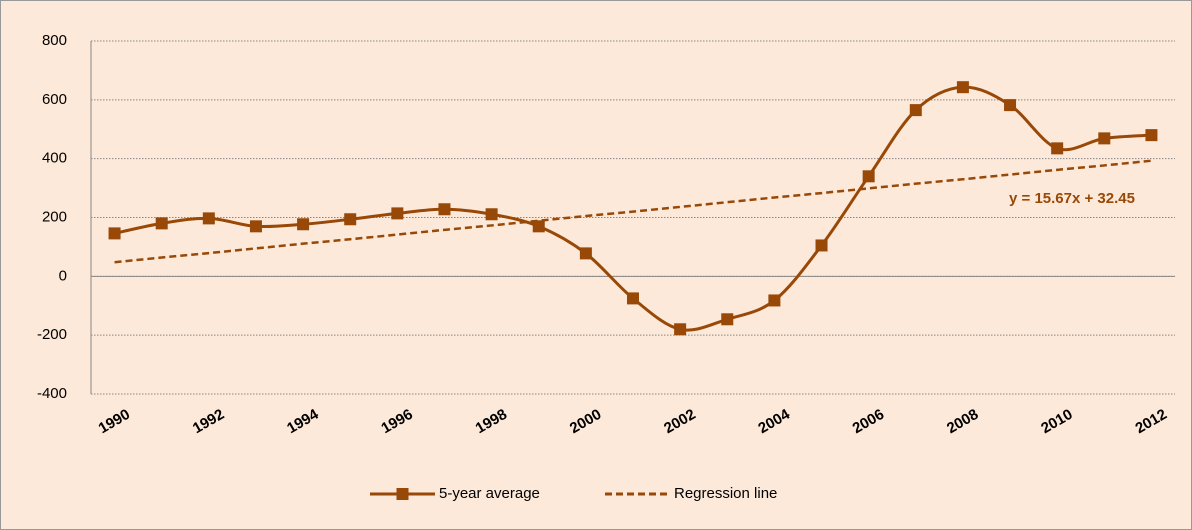  I want to click on legend-label: 5-year average, so click(489, 493).